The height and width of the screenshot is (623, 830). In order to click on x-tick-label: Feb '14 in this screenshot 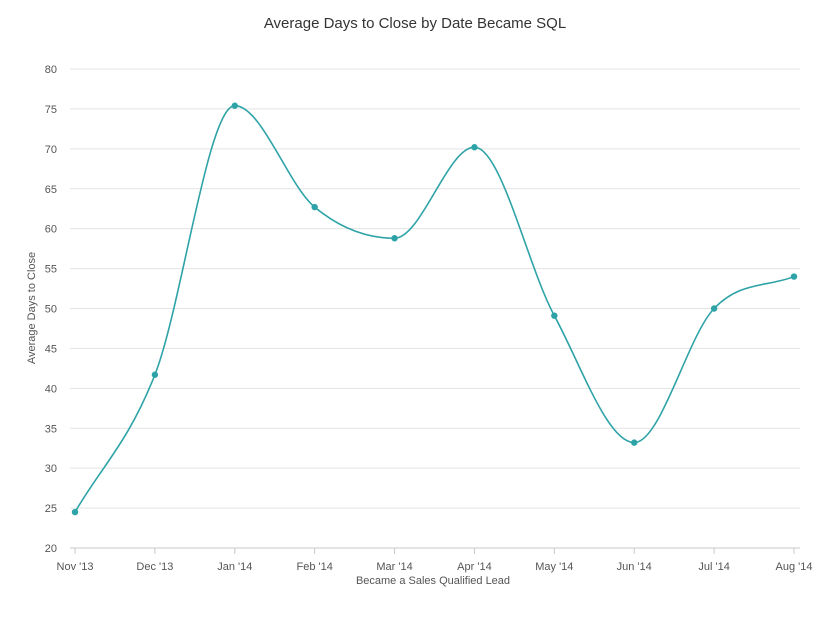, I will do `click(314, 567)`.